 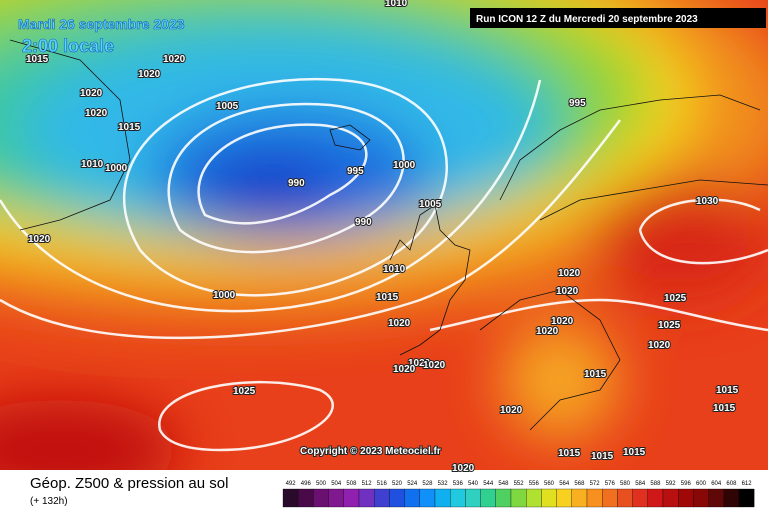 I want to click on scale-label: 568, so click(x=579, y=484).